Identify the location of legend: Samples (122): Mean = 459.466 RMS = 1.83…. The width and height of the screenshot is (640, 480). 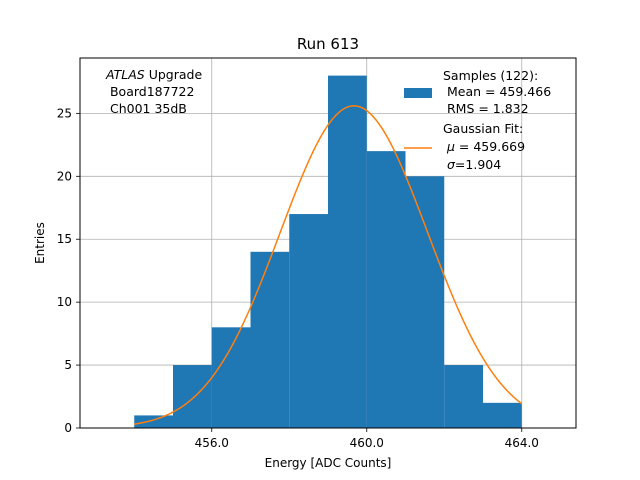
(477, 120).